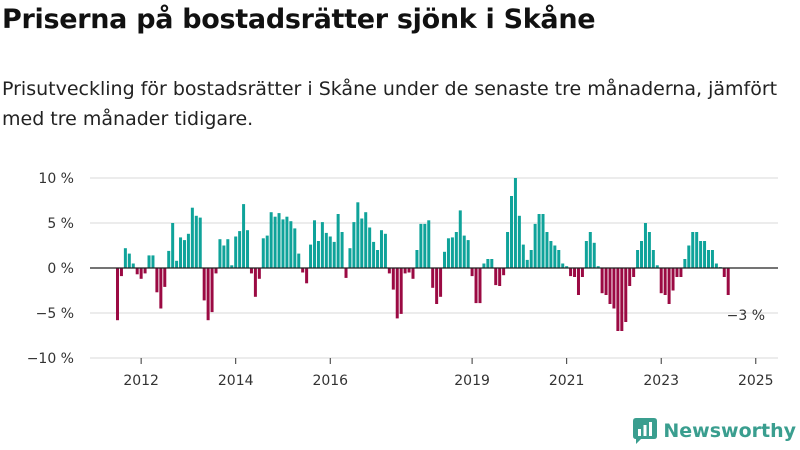 This screenshot has height=450, width=800. I want to click on x-tick-label: 2025, so click(756, 381).